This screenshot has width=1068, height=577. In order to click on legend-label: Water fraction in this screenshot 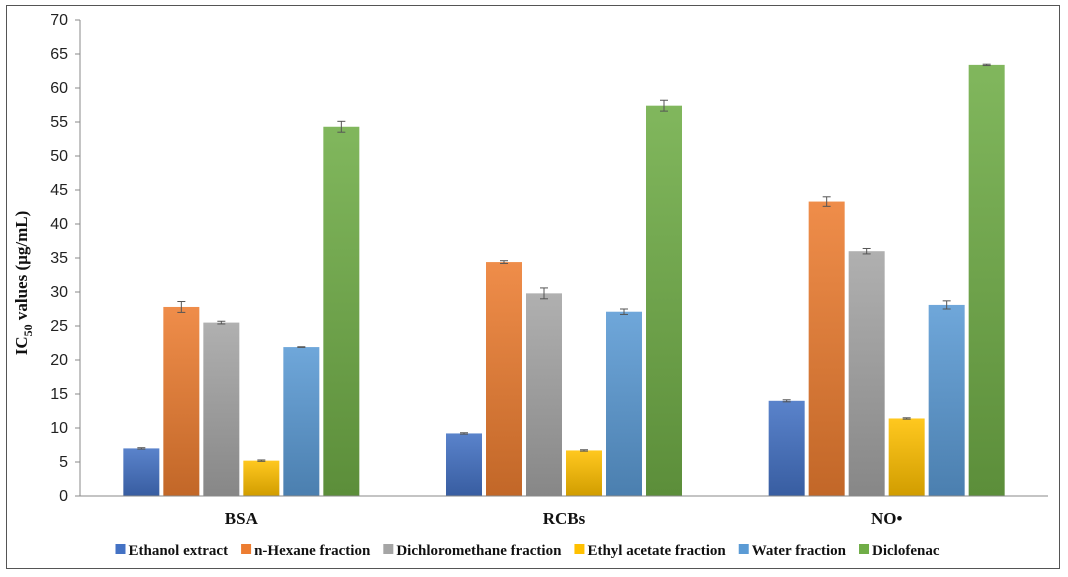, I will do `click(799, 551)`.